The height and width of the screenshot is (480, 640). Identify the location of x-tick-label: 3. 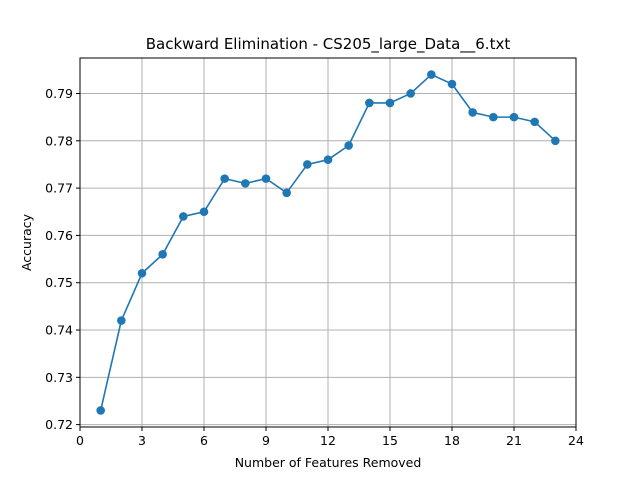
(142, 440).